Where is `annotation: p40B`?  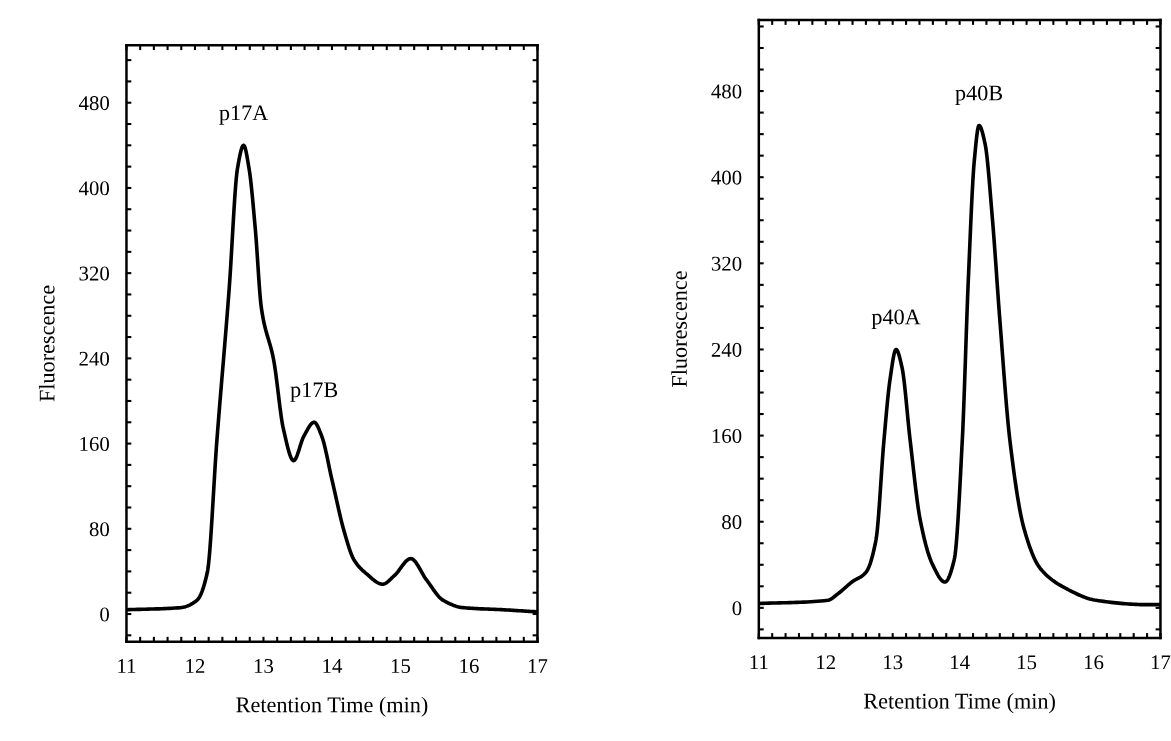 annotation: p40B is located at coordinates (979, 95).